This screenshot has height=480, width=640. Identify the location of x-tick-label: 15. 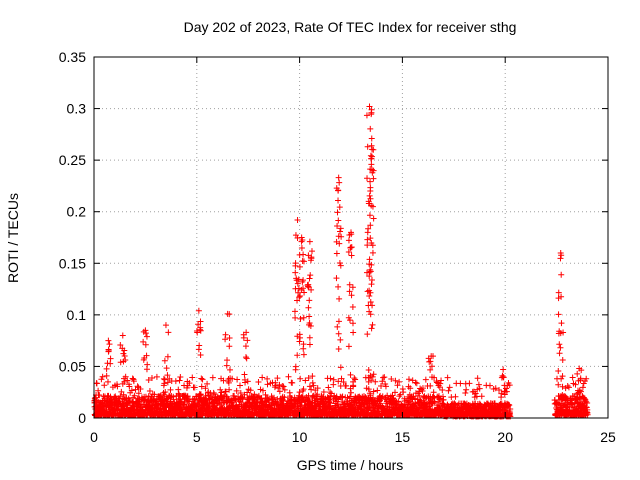
(403, 437).